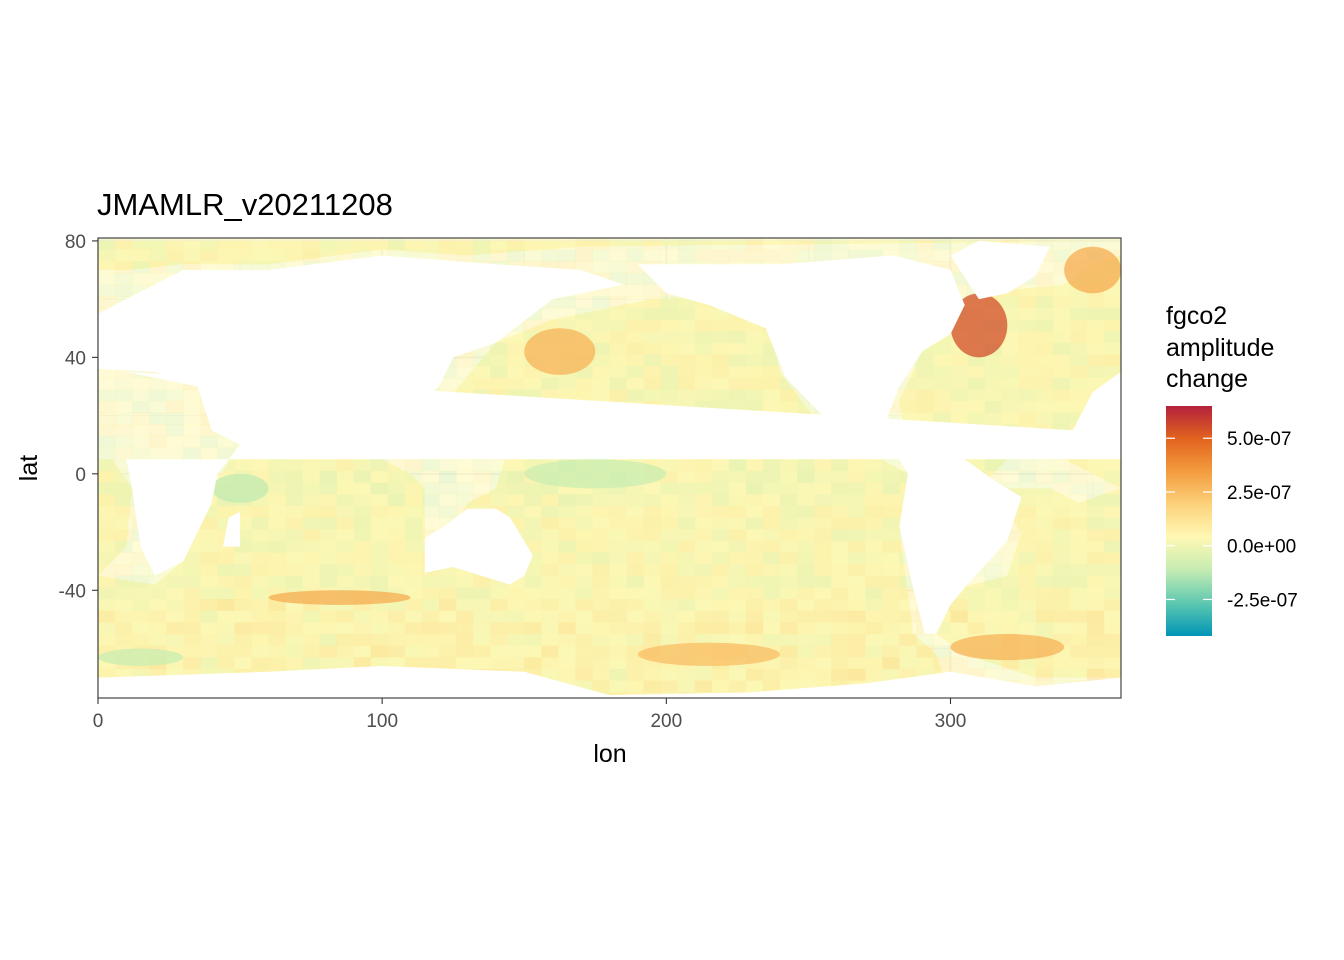 Image resolution: width=1344 pixels, height=960 pixels. I want to click on land-madagascar, so click(232, 529).